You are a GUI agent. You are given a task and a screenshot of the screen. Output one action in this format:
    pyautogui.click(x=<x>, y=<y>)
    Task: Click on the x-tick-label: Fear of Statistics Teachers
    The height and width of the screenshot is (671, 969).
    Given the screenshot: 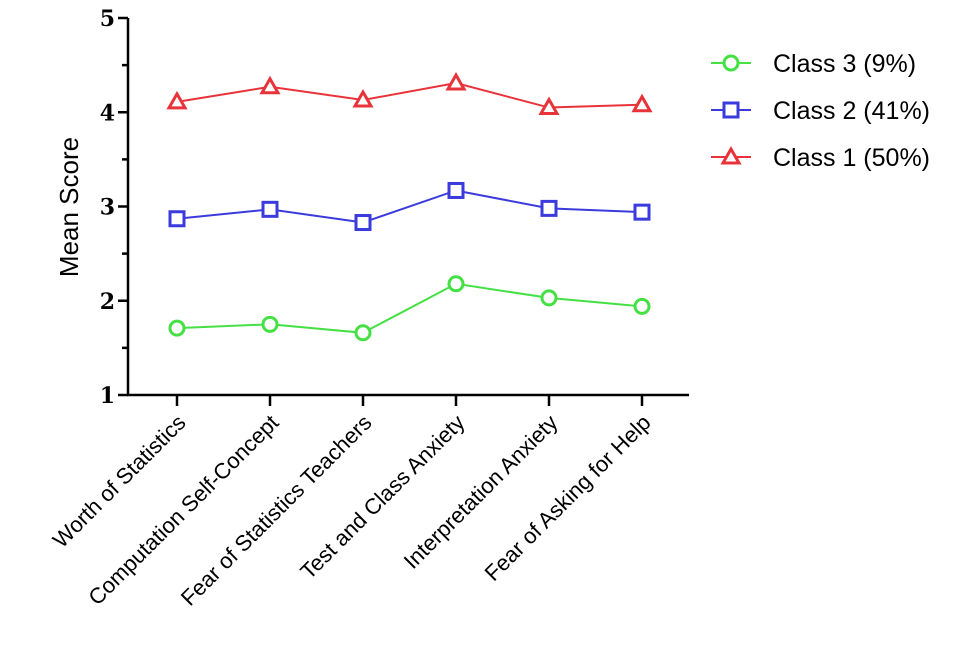 What is the action you would take?
    pyautogui.click(x=276, y=510)
    